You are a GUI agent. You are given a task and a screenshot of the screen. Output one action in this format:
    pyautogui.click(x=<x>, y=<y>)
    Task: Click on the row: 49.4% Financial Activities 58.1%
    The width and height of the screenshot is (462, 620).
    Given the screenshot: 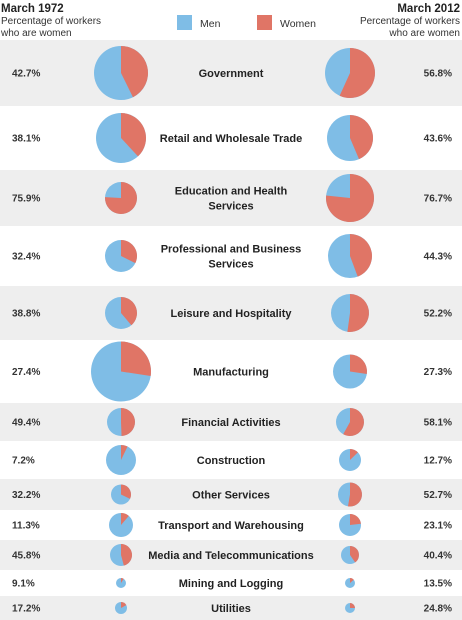 What is the action you would take?
    pyautogui.click(x=232, y=422)
    